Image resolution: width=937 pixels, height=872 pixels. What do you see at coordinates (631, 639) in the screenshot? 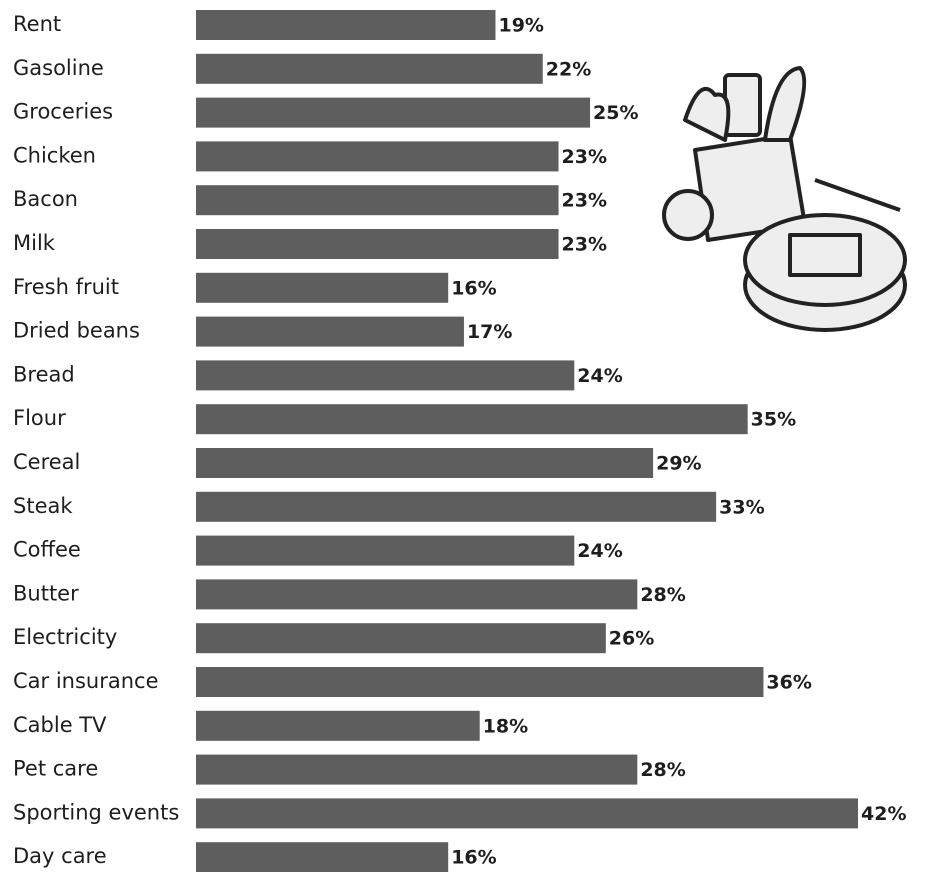
I see `value-label: 26%` at bounding box center [631, 639].